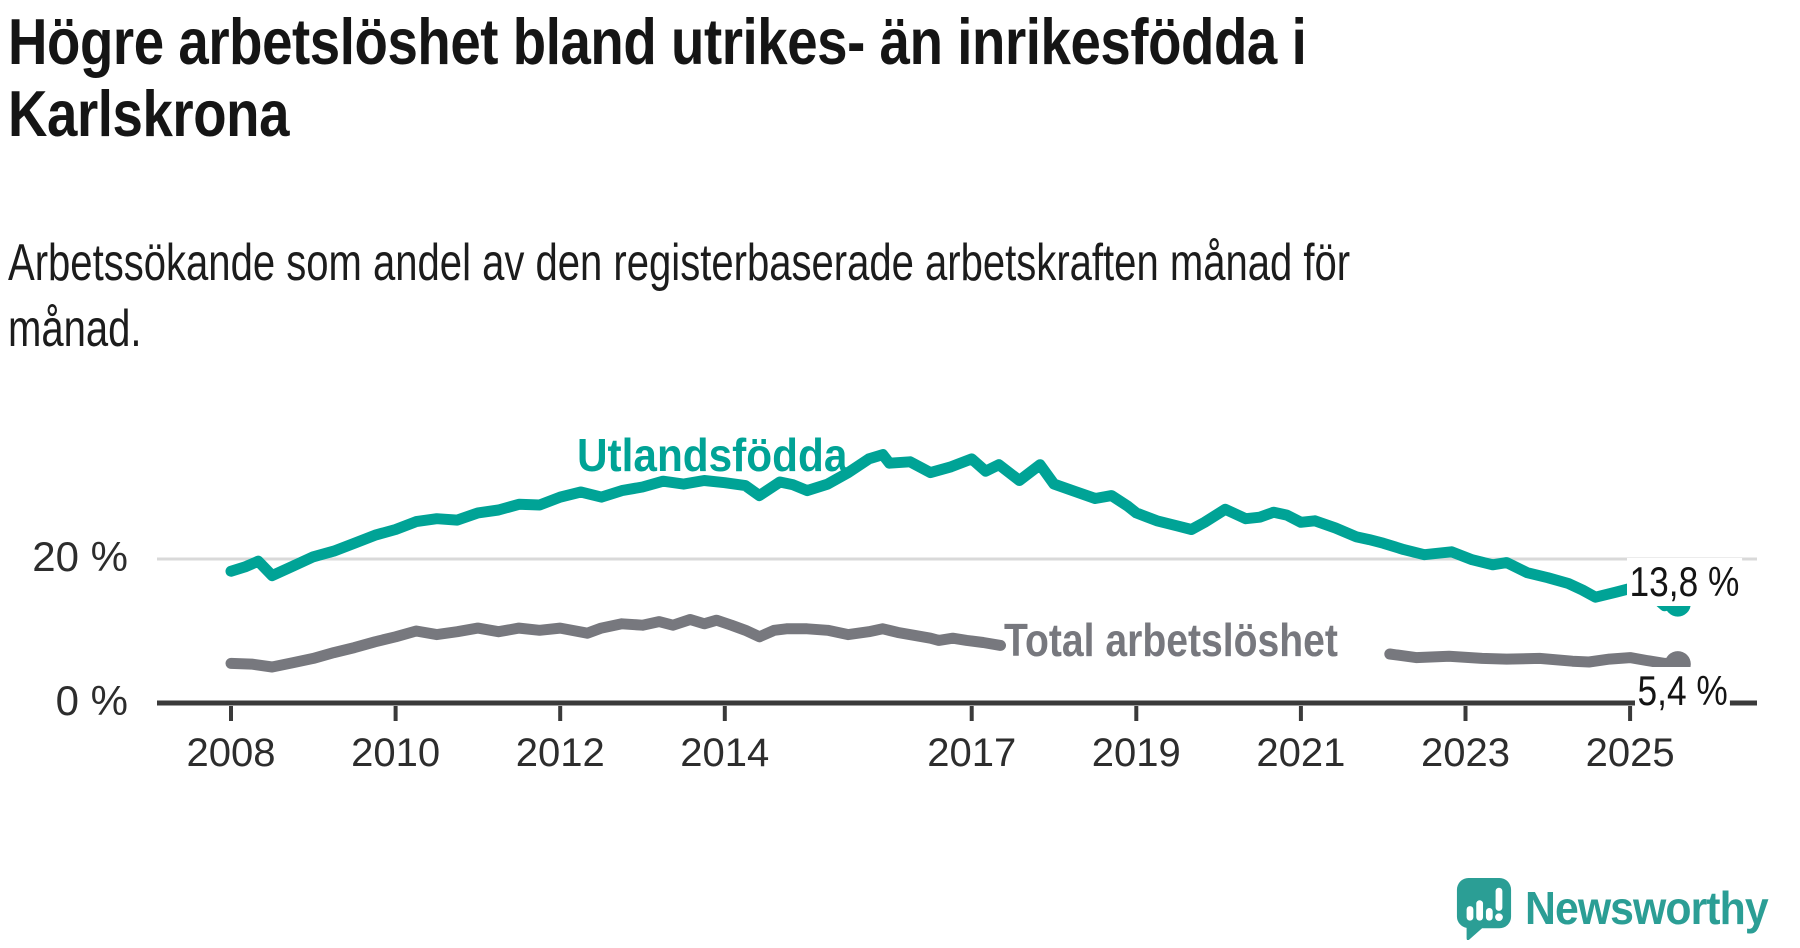  What do you see at coordinates (724, 753) in the screenshot?
I see `x-tick-label-2014: 2014` at bounding box center [724, 753].